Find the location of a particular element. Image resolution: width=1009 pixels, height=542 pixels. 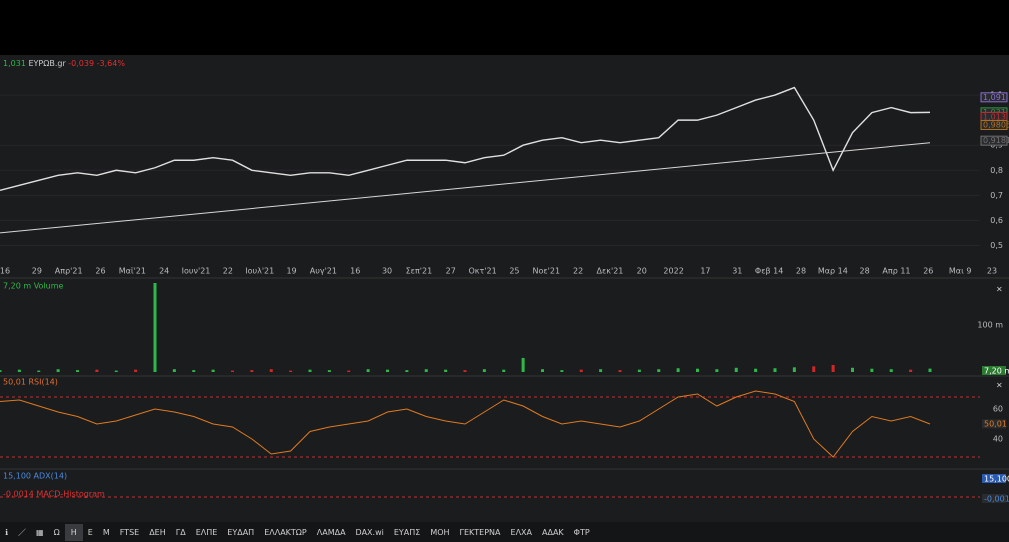

x-label: Μαι 9 is located at coordinates (960, 271).